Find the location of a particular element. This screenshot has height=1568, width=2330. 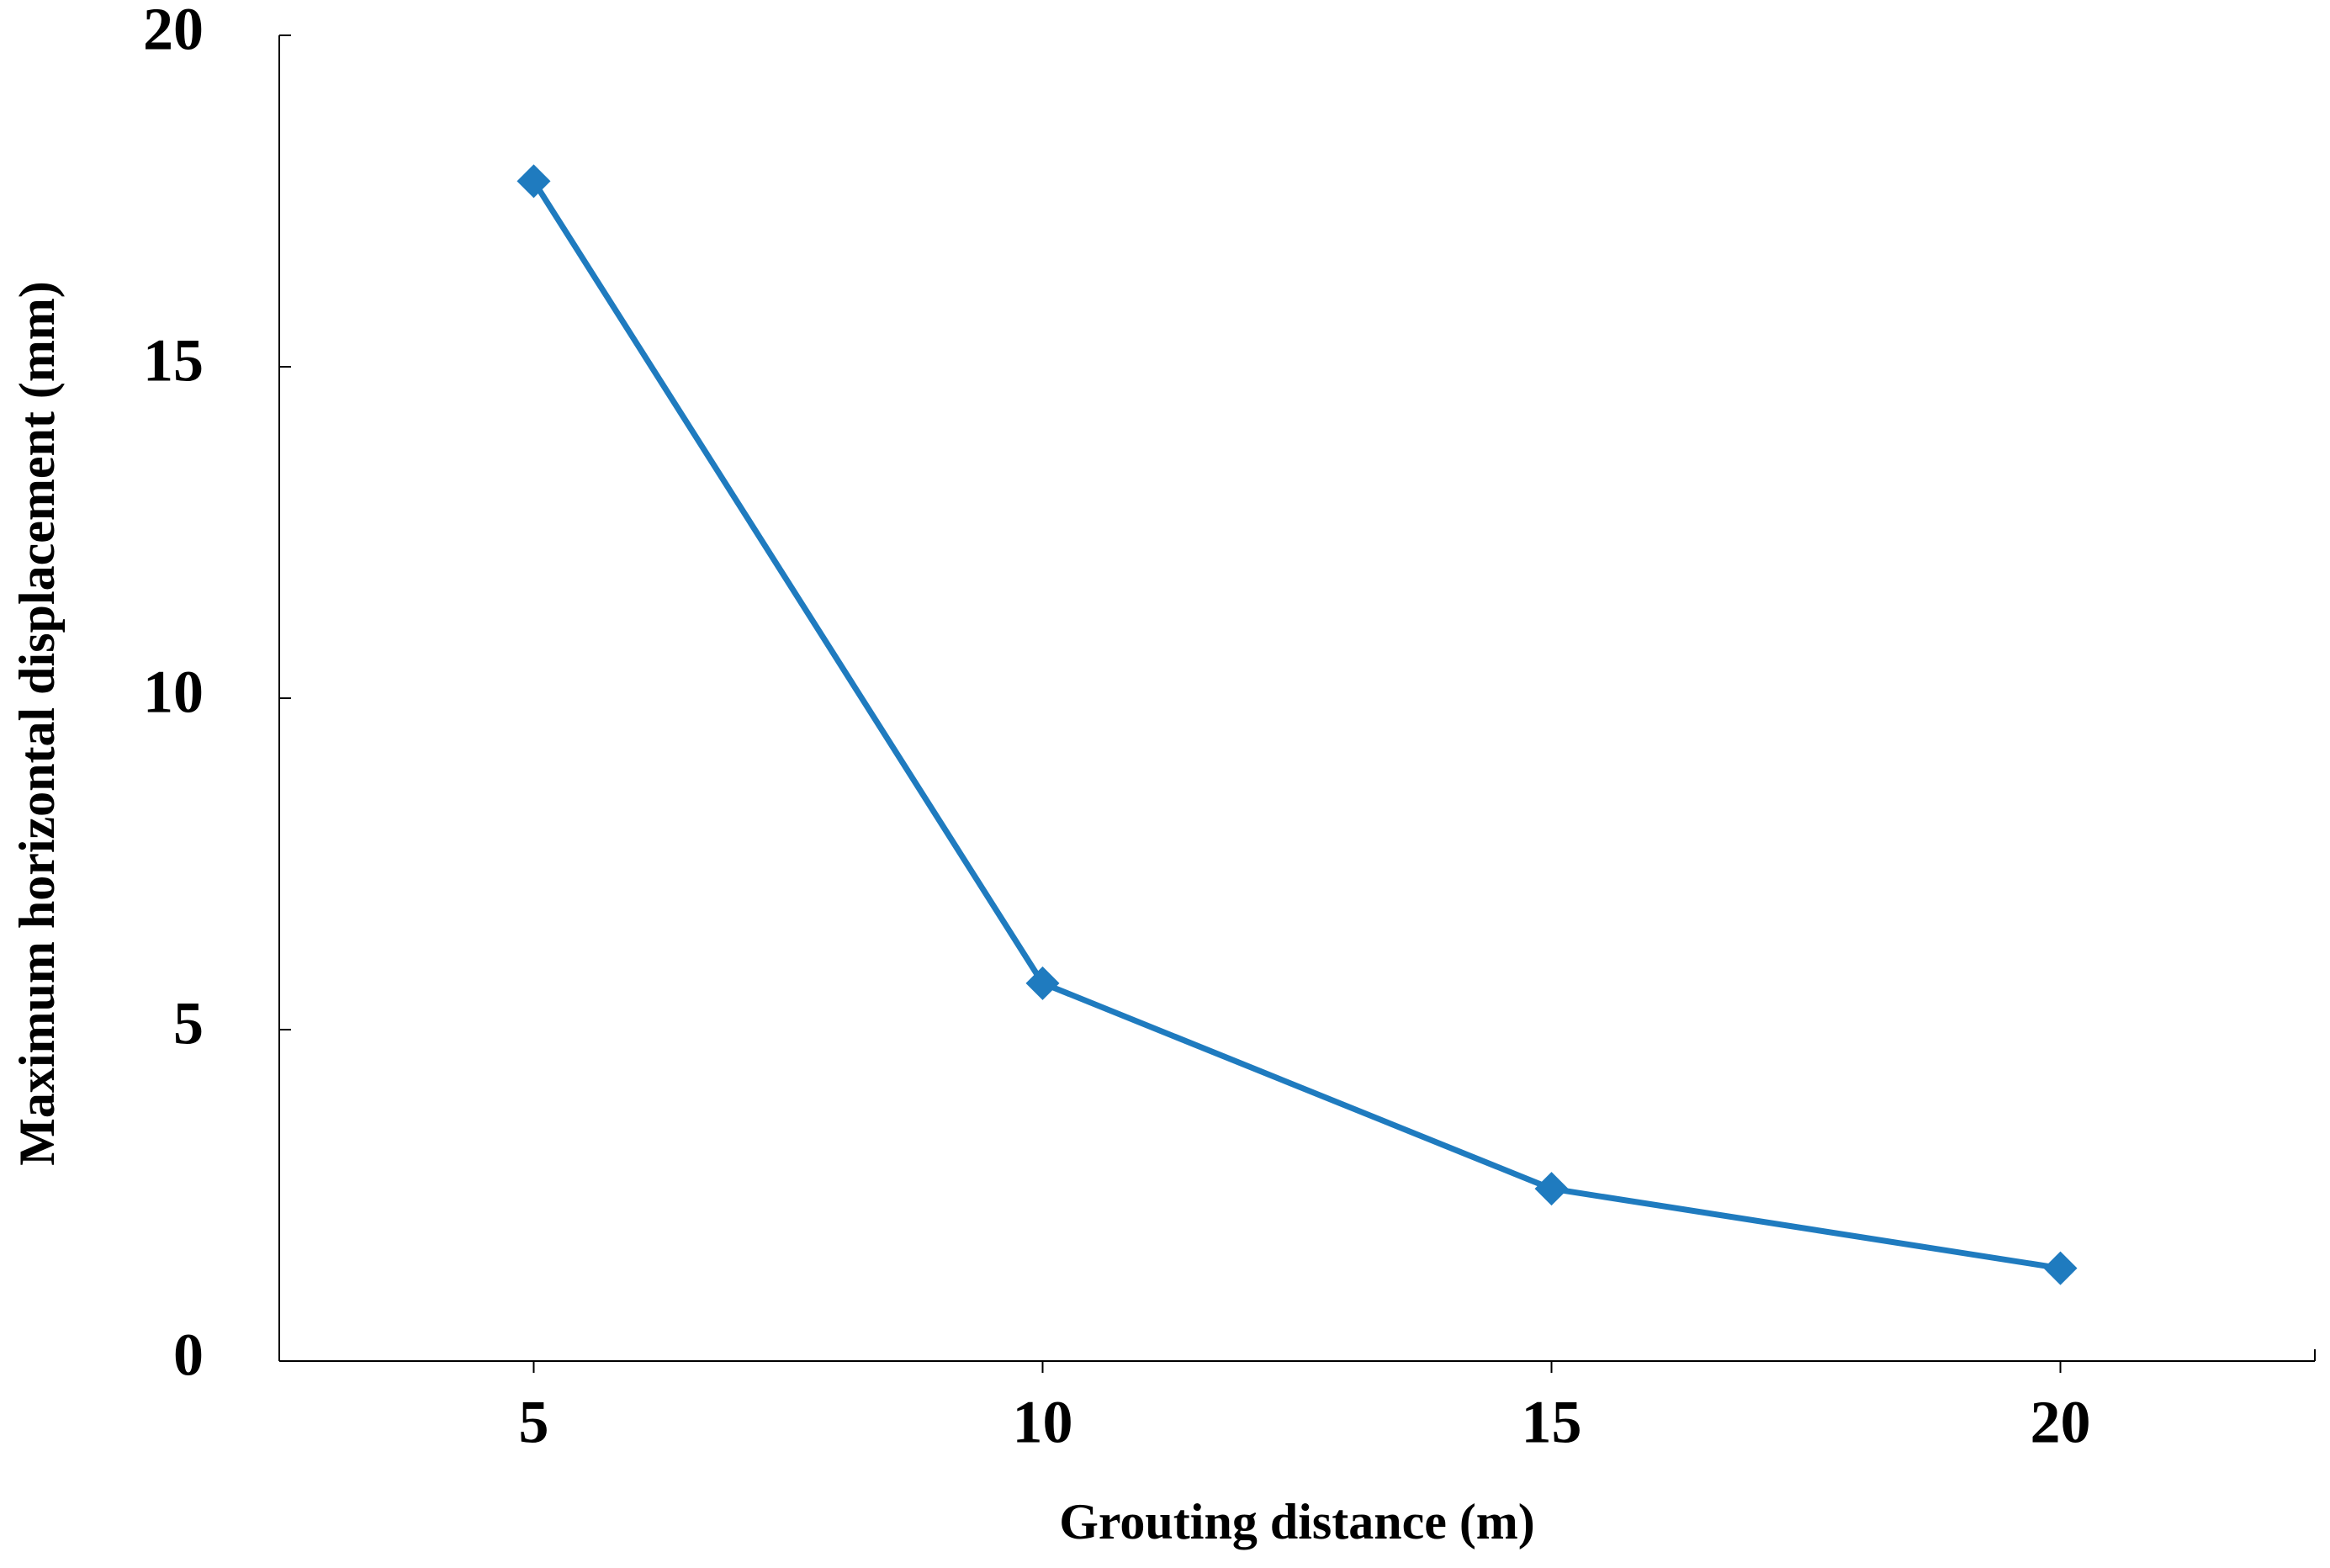

y-tick-label: 10 is located at coordinates (173, 692).